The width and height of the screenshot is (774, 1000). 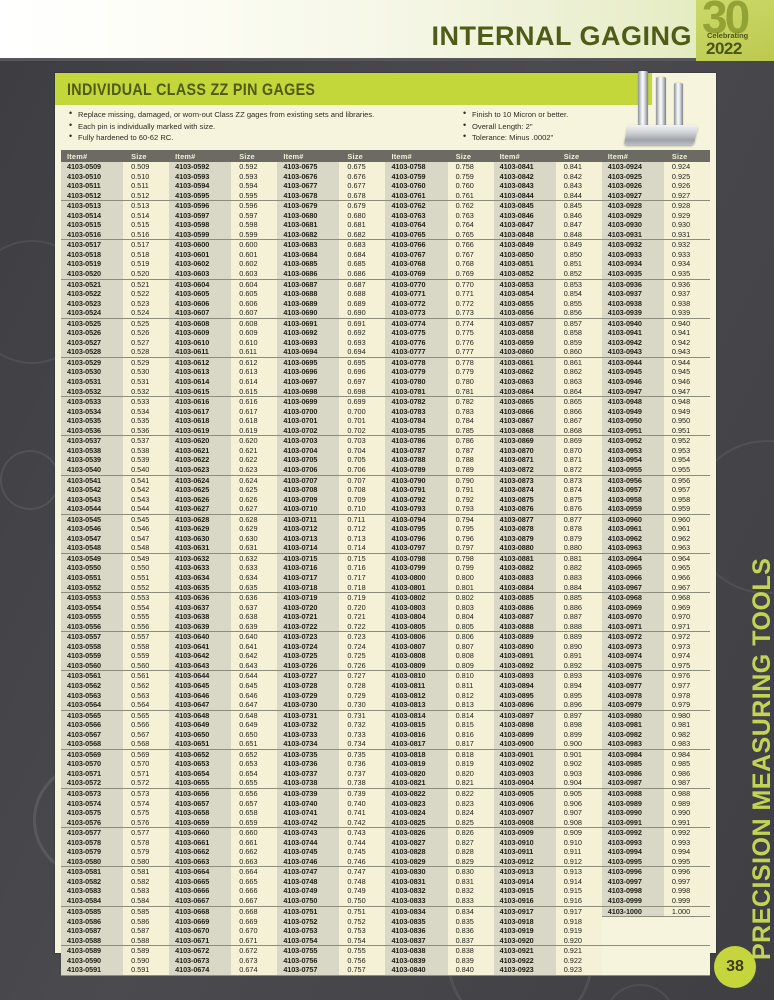 I want to click on cell-item-number: 4103-0980, so click(x=632, y=715).